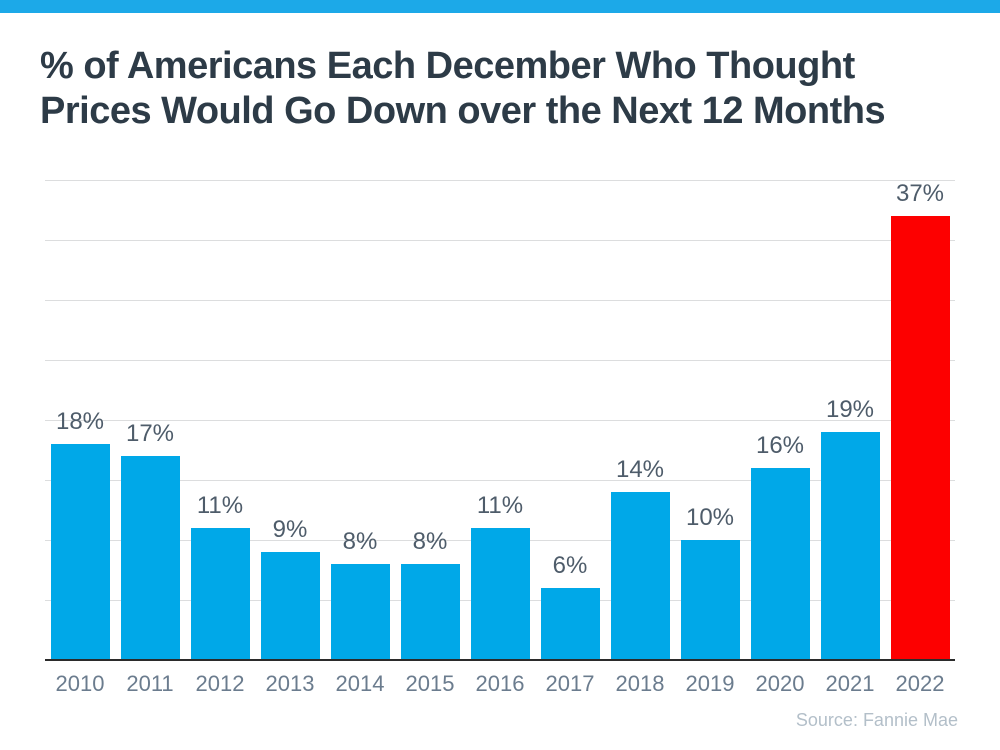  What do you see at coordinates (150, 433) in the screenshot?
I see `bar-value-label-2011: 17%` at bounding box center [150, 433].